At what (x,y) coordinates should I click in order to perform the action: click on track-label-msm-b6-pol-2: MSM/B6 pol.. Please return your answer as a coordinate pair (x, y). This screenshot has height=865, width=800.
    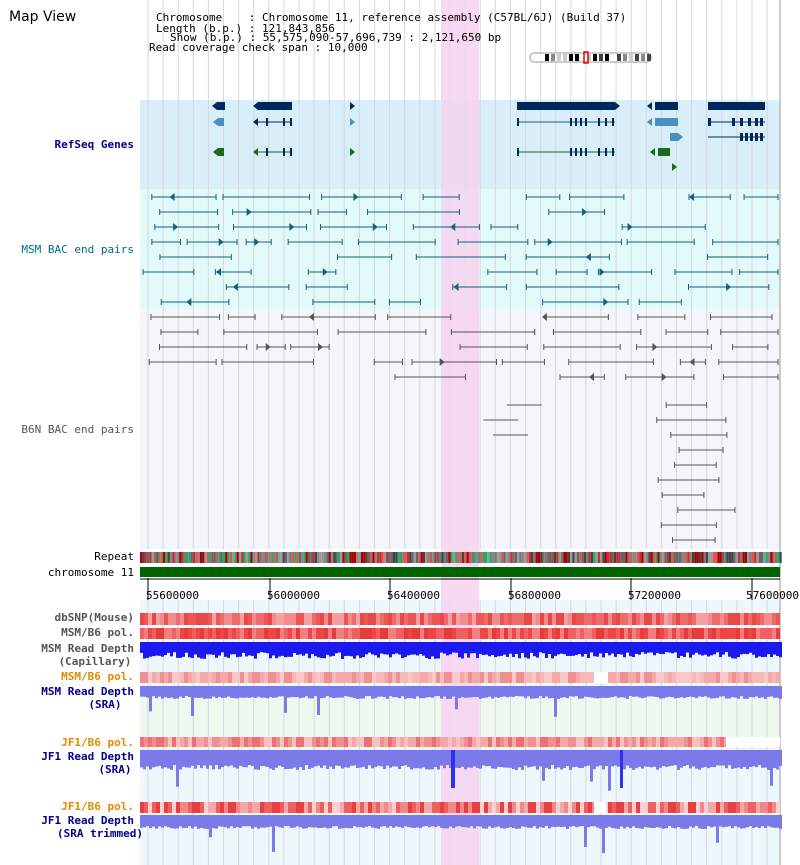
    Looking at the image, I should click on (97, 676).